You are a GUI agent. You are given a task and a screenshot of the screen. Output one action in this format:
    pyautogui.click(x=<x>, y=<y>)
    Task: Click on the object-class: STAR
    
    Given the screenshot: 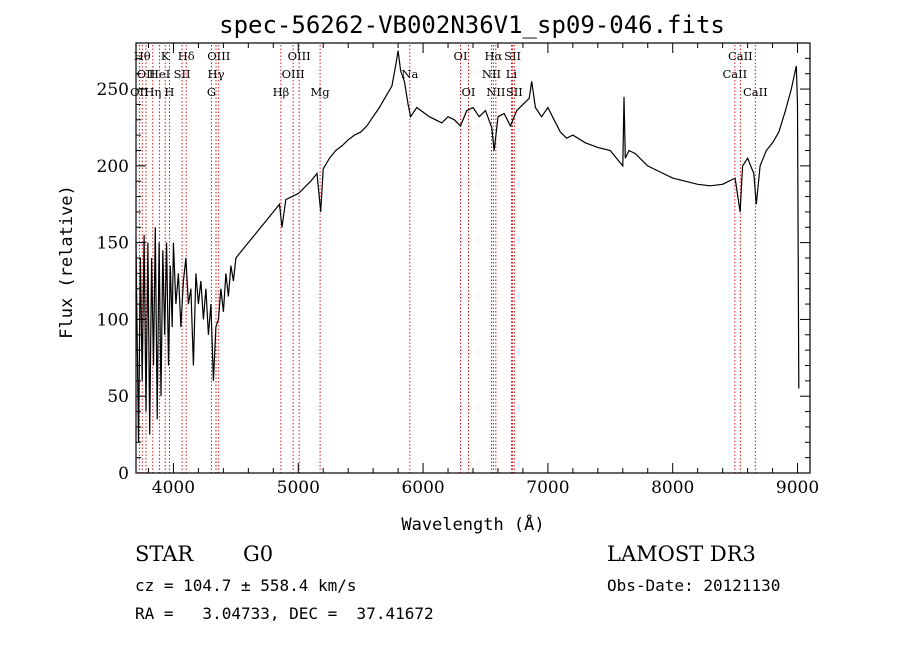 What is the action you would take?
    pyautogui.click(x=164, y=554)
    